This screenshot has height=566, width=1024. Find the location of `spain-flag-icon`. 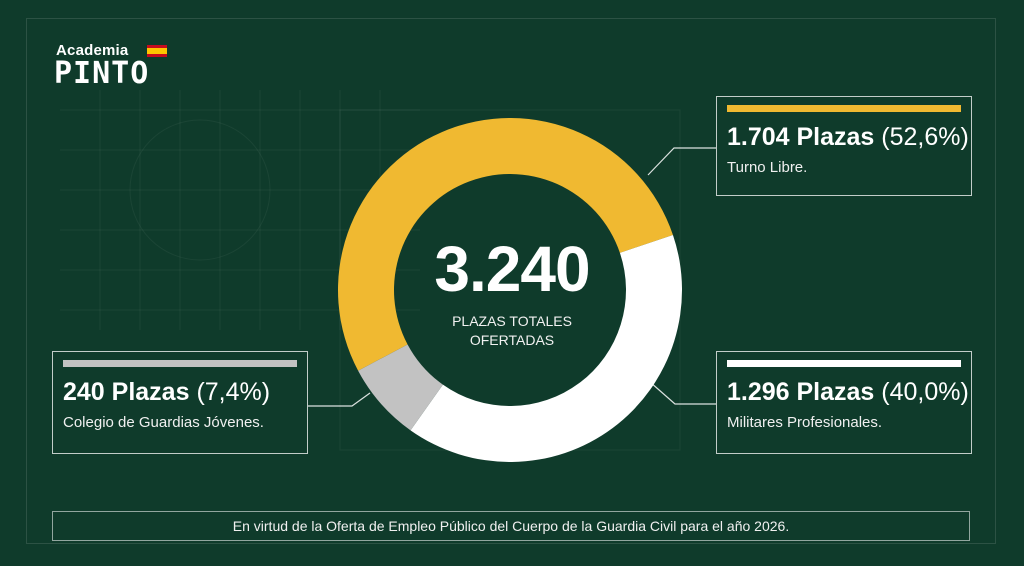

spain-flag-icon is located at coordinates (157, 51).